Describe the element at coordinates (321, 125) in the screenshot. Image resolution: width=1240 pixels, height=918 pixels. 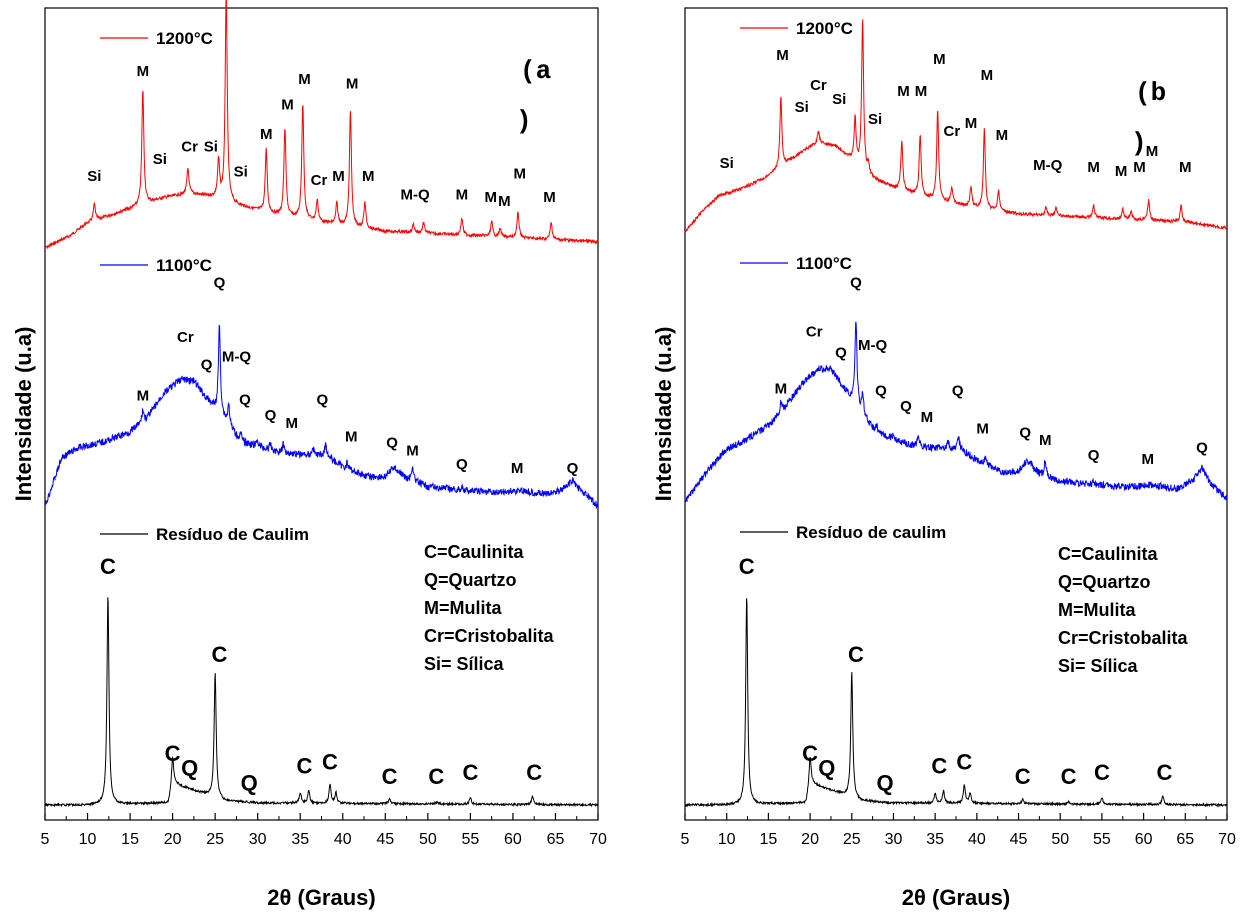
I see `series-line` at that location.